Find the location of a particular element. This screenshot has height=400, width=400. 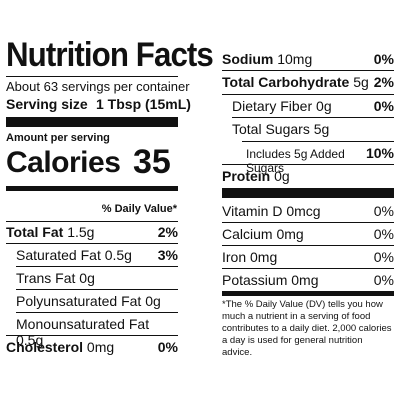

daily-value-header: % Daily Value* is located at coordinates (139, 209).